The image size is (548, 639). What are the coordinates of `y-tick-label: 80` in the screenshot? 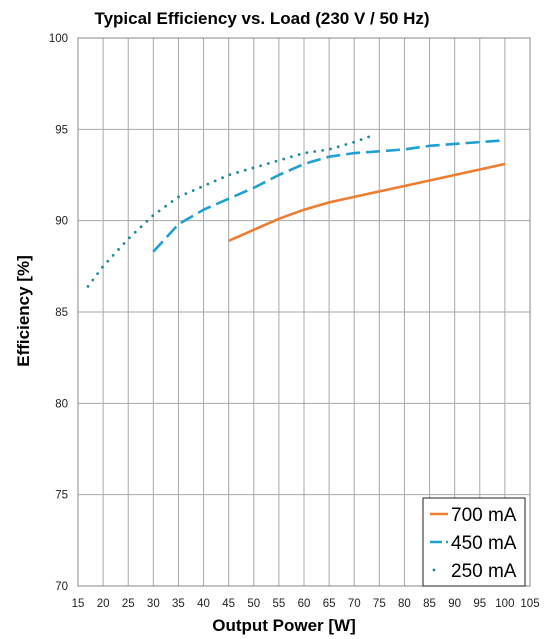 It's located at (61, 404).